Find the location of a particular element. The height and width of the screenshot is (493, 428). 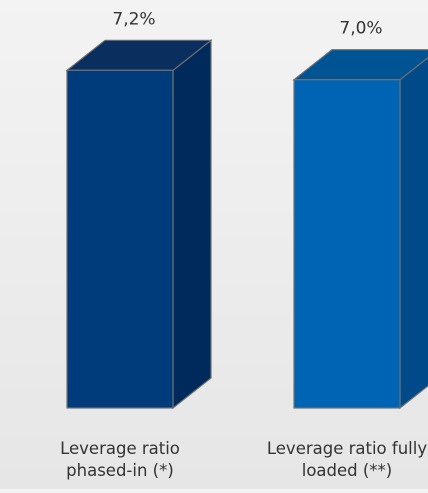

category-label-1-line-2: phased-in (*) is located at coordinates (120, 470).